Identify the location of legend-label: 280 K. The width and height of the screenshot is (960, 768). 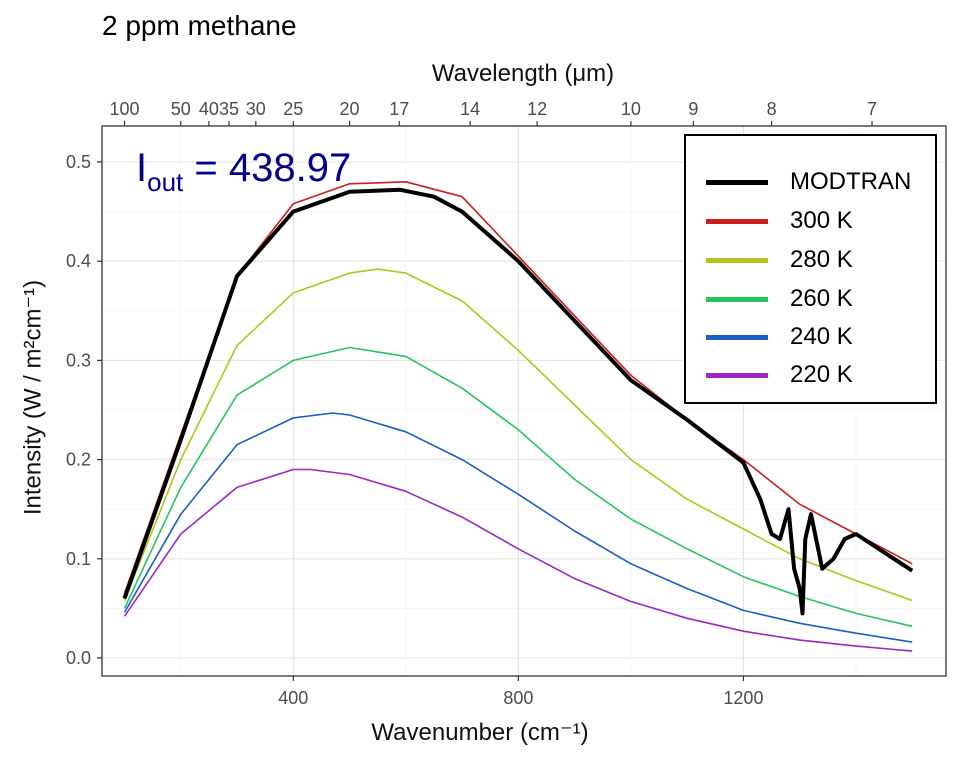
(821, 259).